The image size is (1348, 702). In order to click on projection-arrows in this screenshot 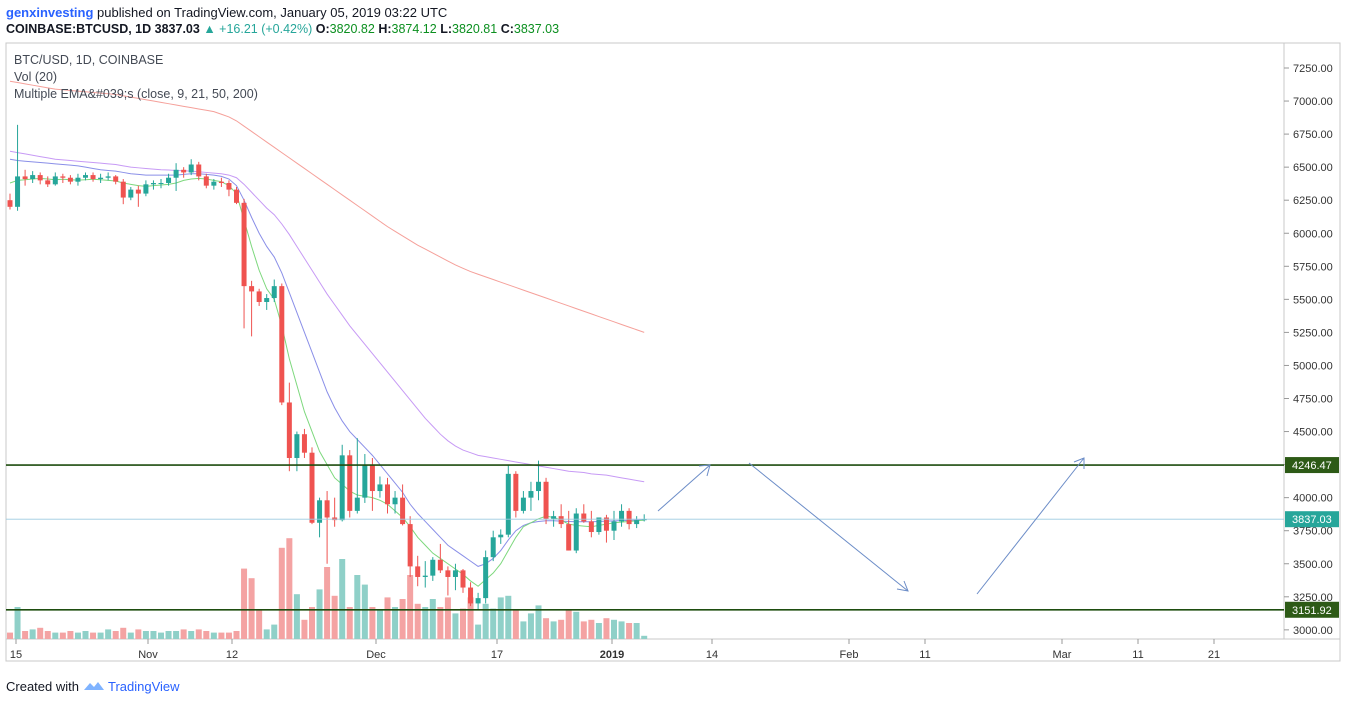, I will do `click(871, 526)`.